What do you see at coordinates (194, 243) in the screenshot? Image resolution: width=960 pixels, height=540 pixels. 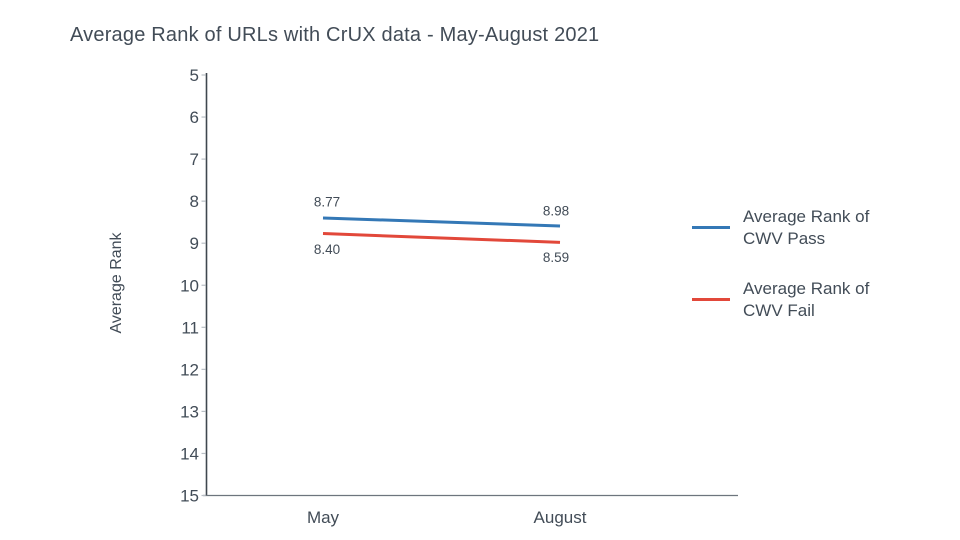 I see `y-tick-label: 9` at bounding box center [194, 243].